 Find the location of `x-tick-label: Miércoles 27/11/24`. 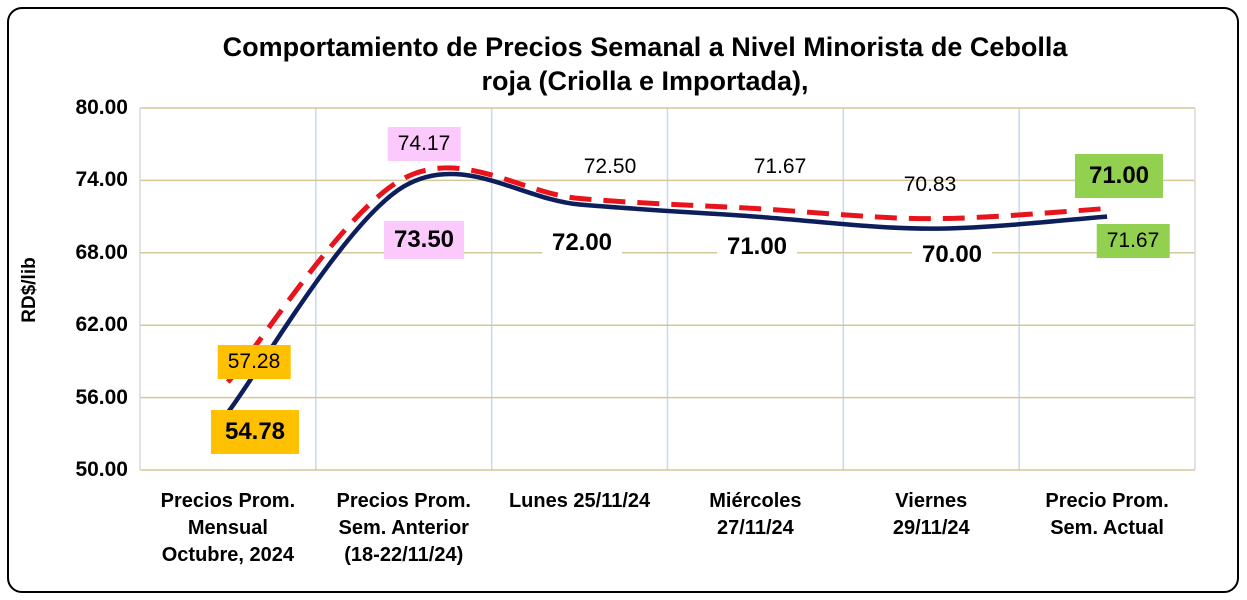

x-tick-label: Miércoles 27/11/24 is located at coordinates (755, 514).